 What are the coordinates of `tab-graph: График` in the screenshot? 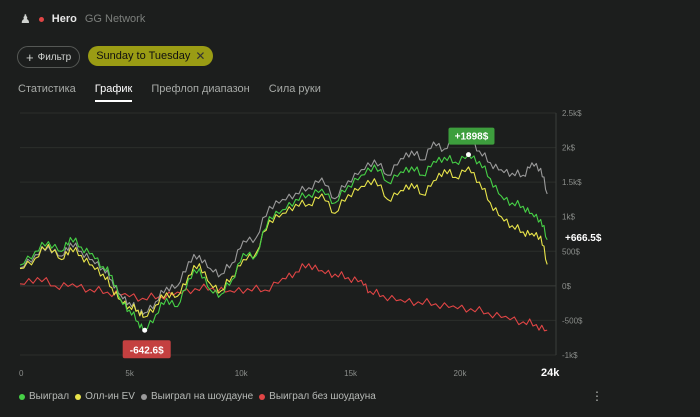 It's located at (113, 92).